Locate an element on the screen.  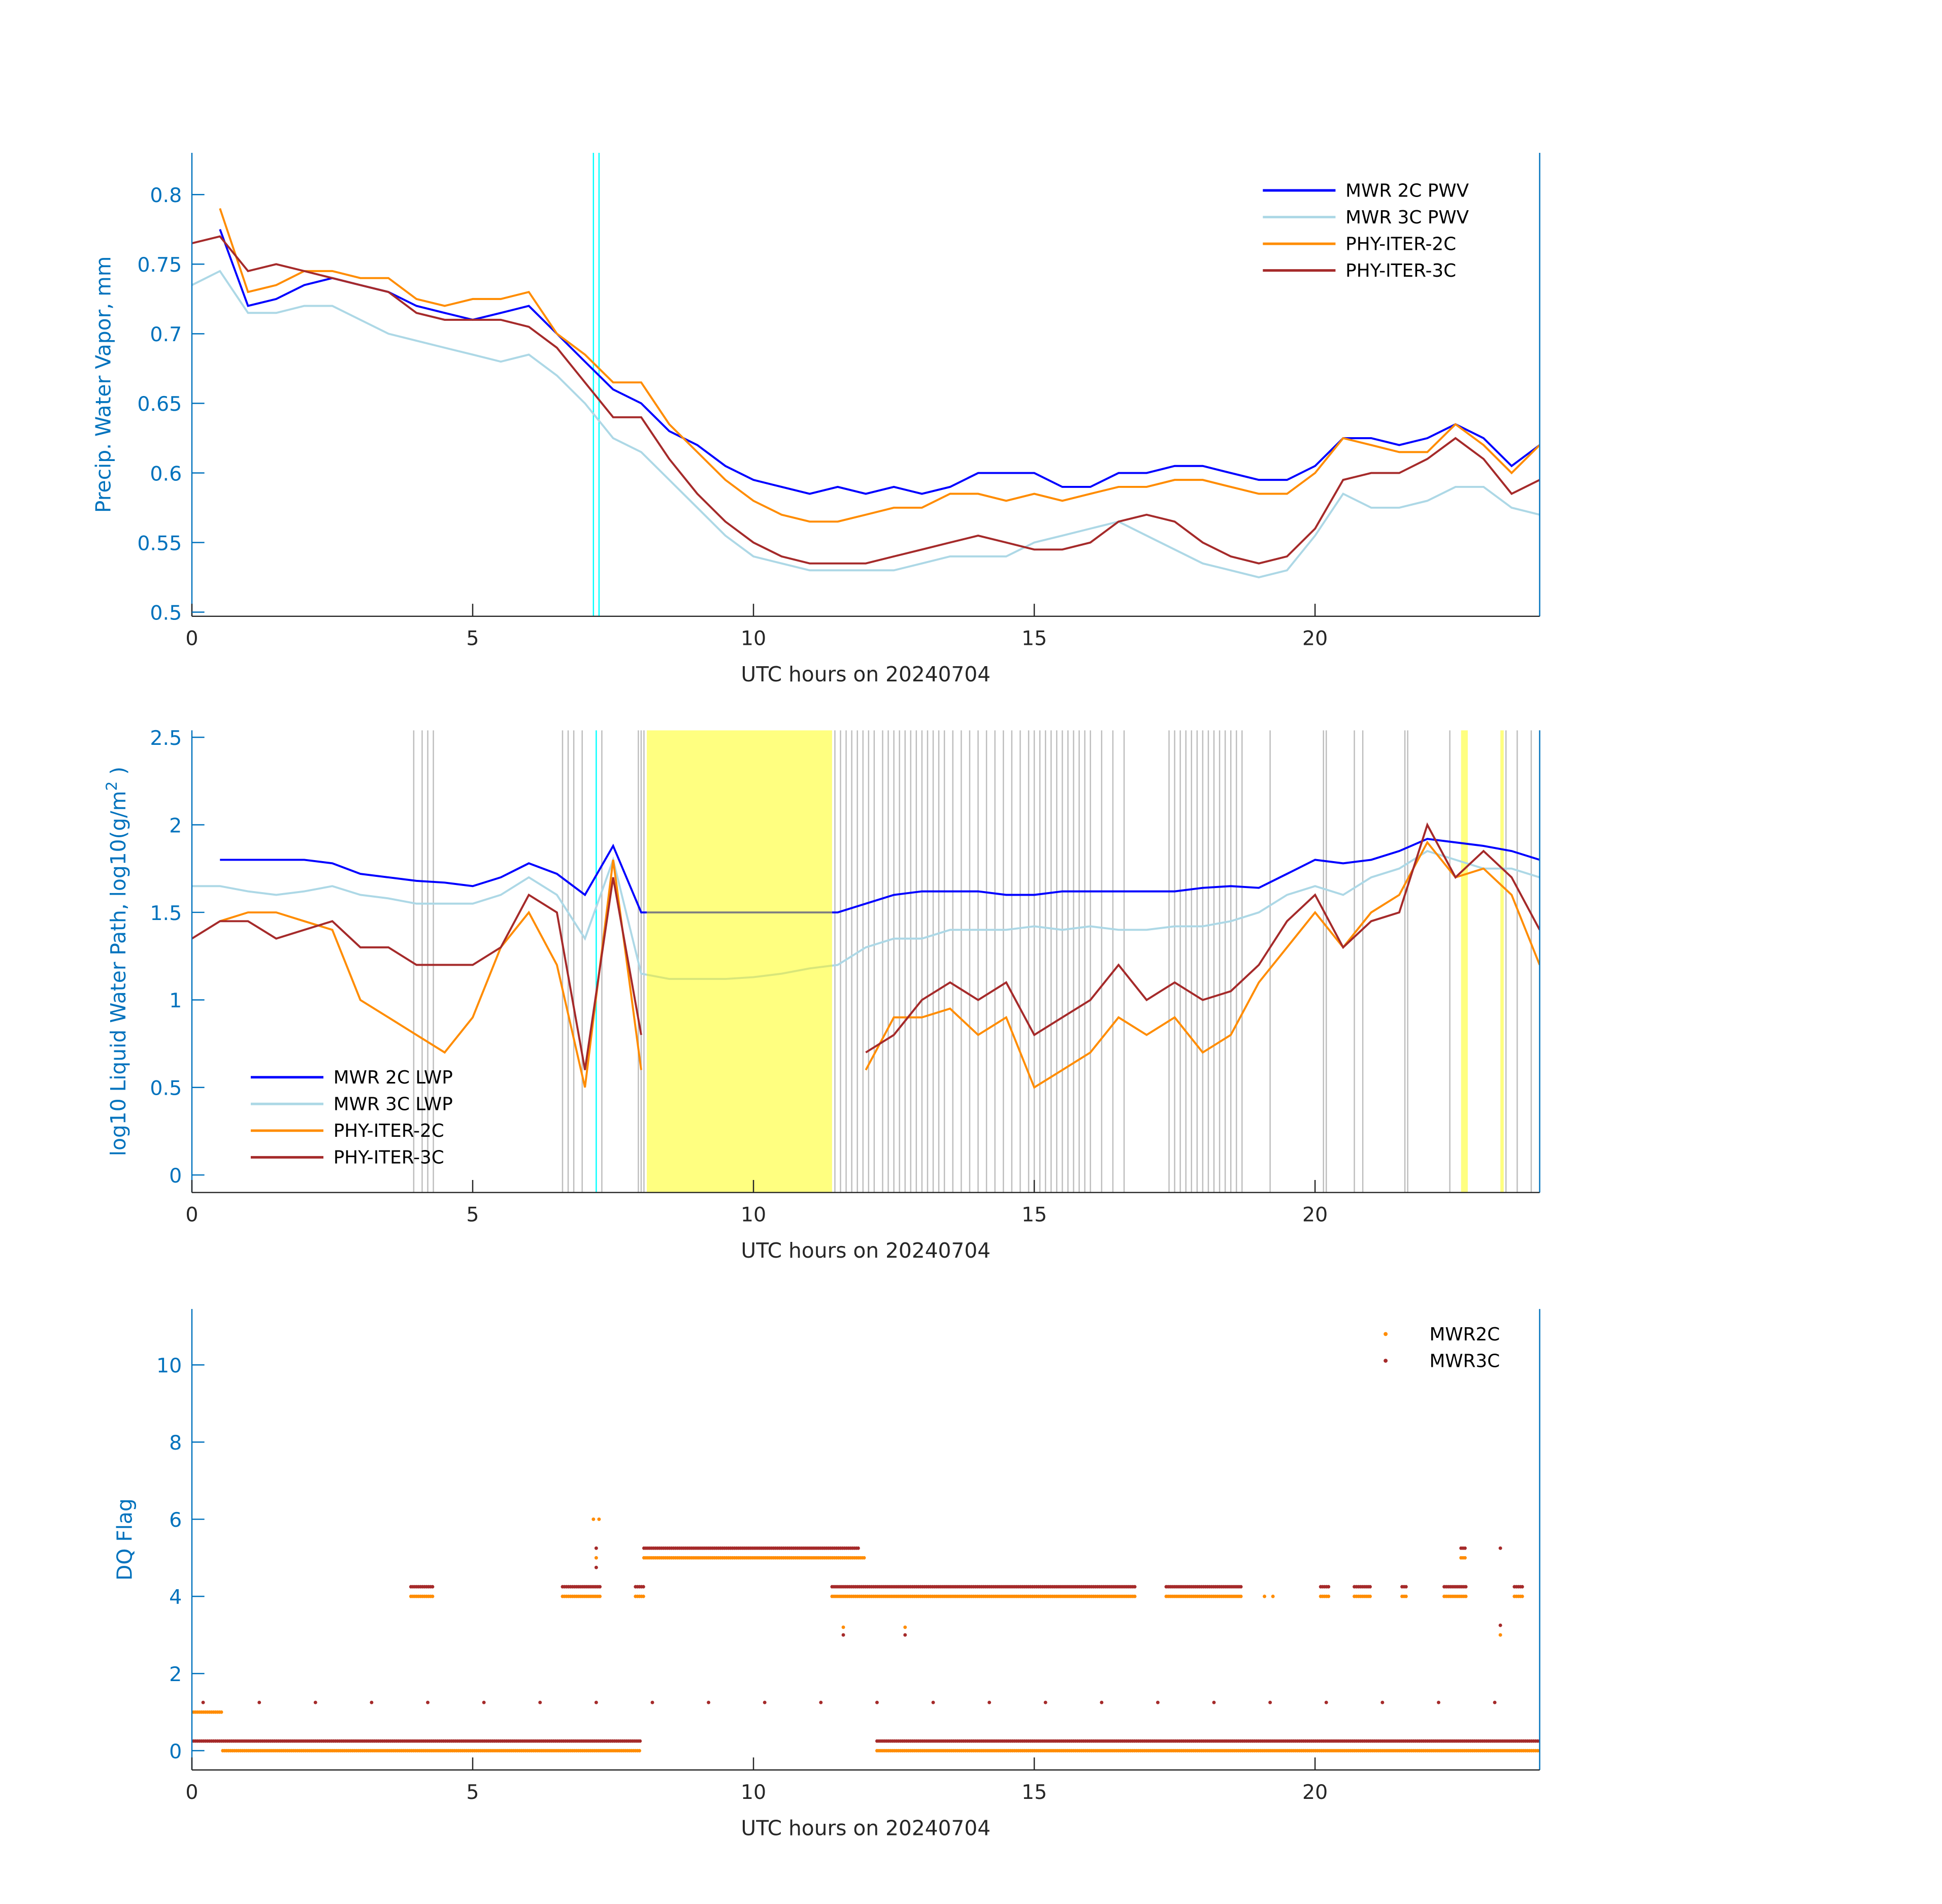
y-tick-label: 0.65 is located at coordinates (159, 404).